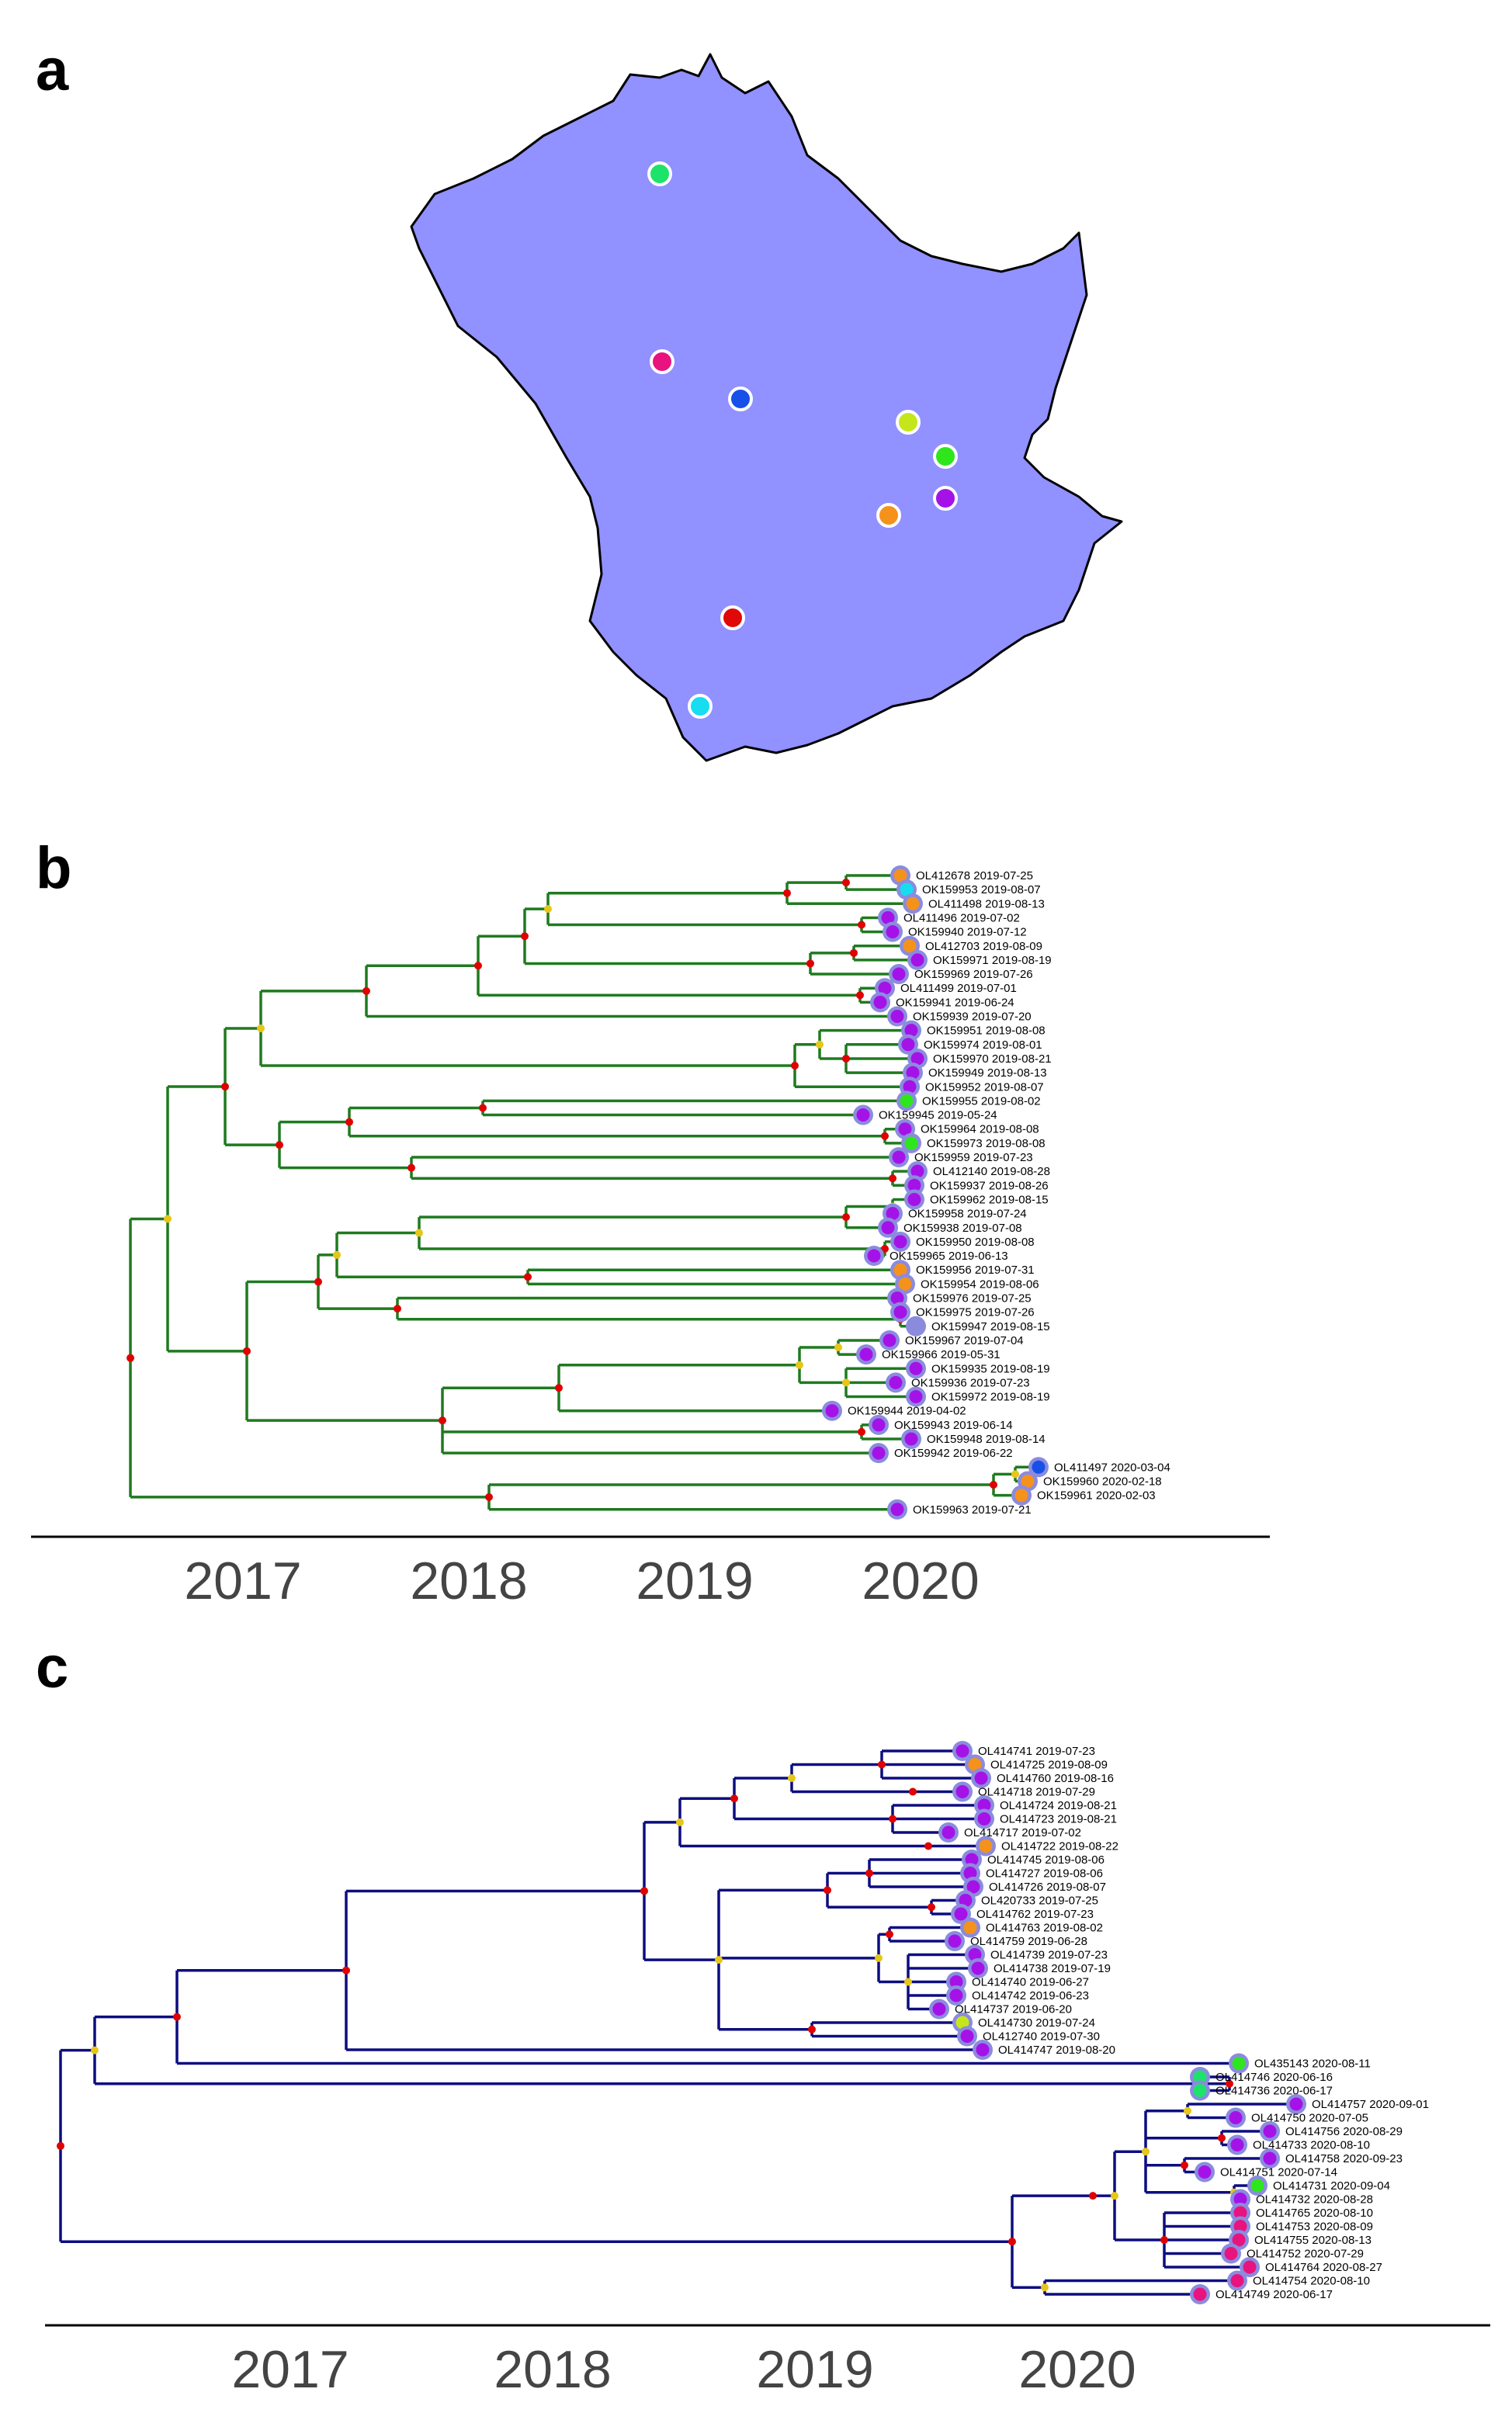 The width and height of the screenshot is (1512, 2420). I want to click on tip-label: OK159945 2019-05-24, so click(938, 1115).